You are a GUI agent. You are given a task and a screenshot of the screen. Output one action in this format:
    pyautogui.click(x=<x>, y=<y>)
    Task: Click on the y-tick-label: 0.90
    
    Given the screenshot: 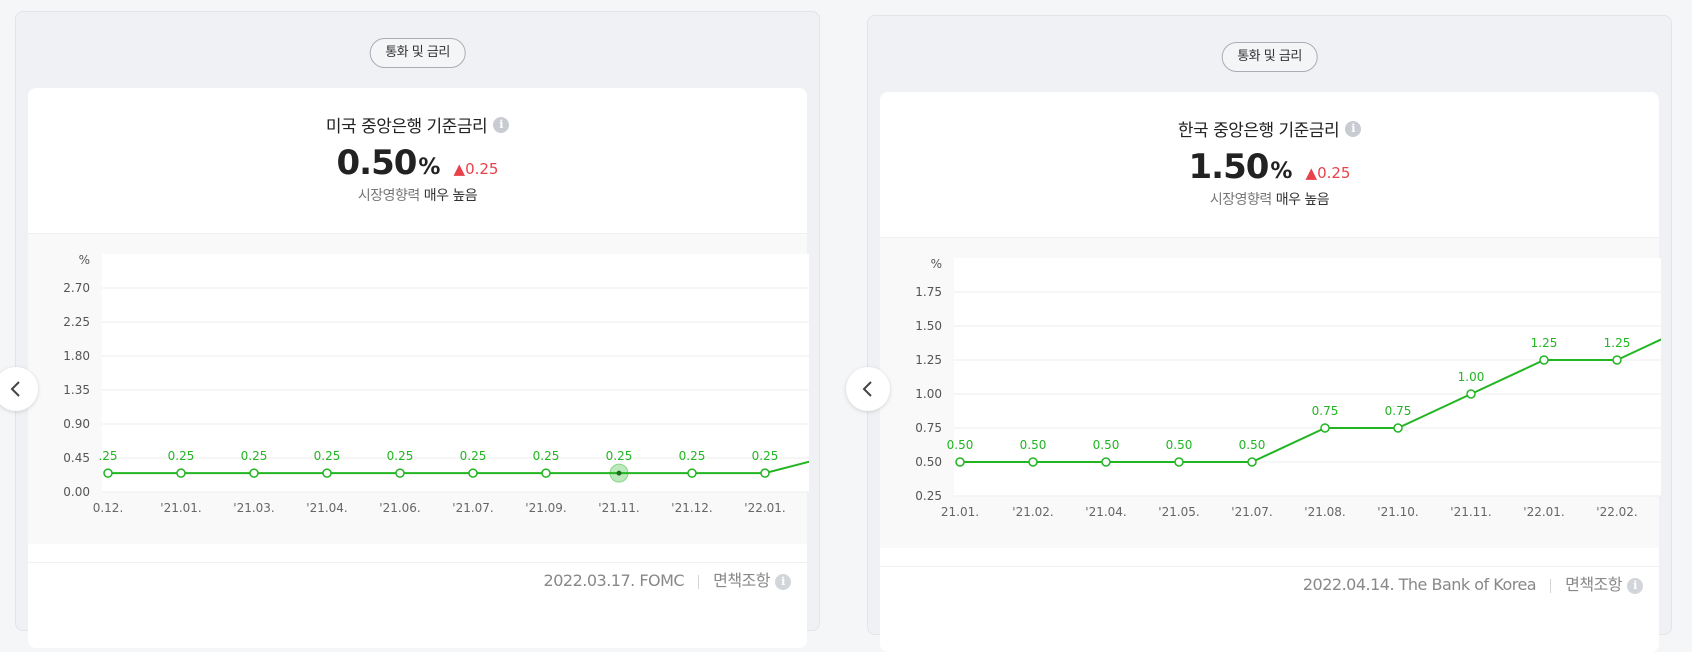 What is the action you would take?
    pyautogui.click(x=76, y=424)
    